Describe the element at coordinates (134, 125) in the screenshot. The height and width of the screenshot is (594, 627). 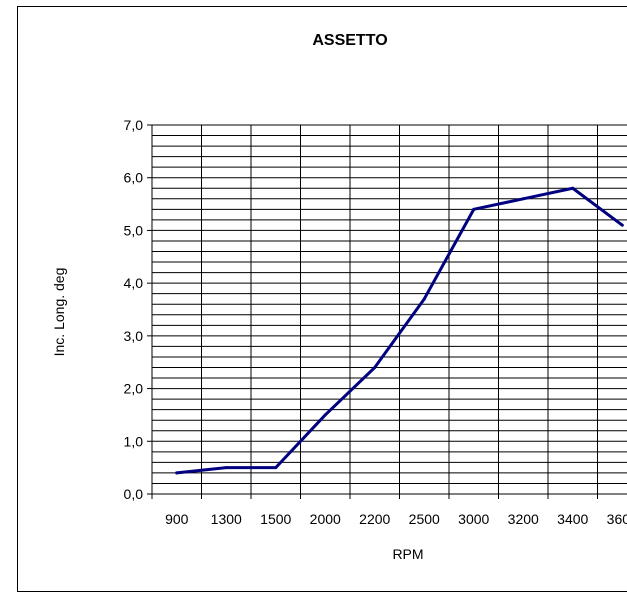
I see `y-tick-label: 7,0` at that location.